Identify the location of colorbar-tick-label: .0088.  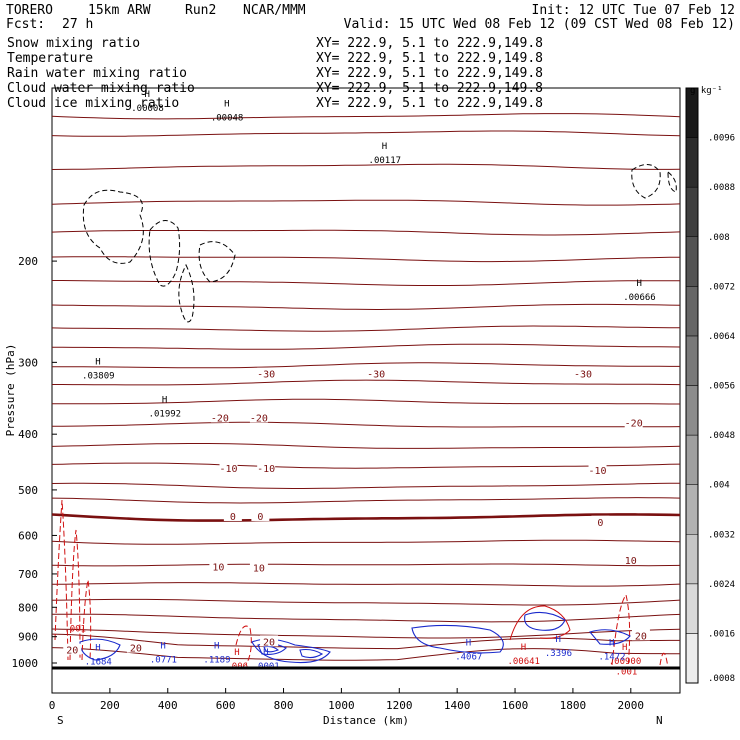
(721, 188).